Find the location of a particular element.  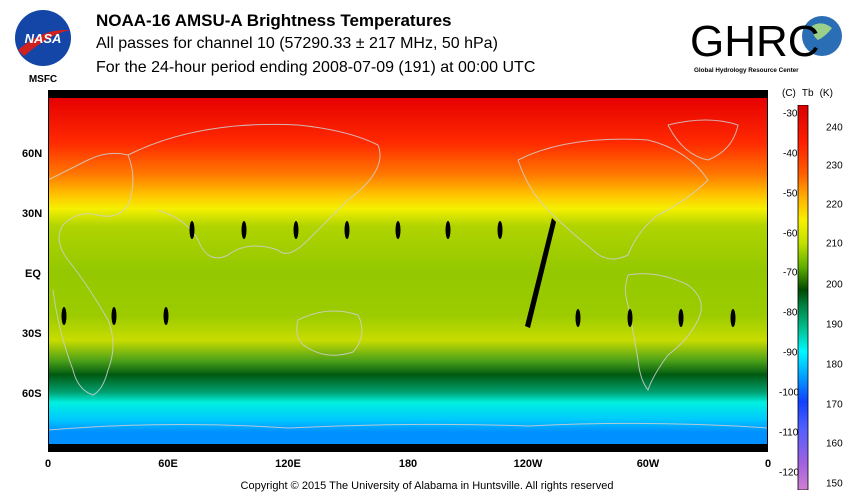

colorbar-variable: Tb is located at coordinates (807, 93).